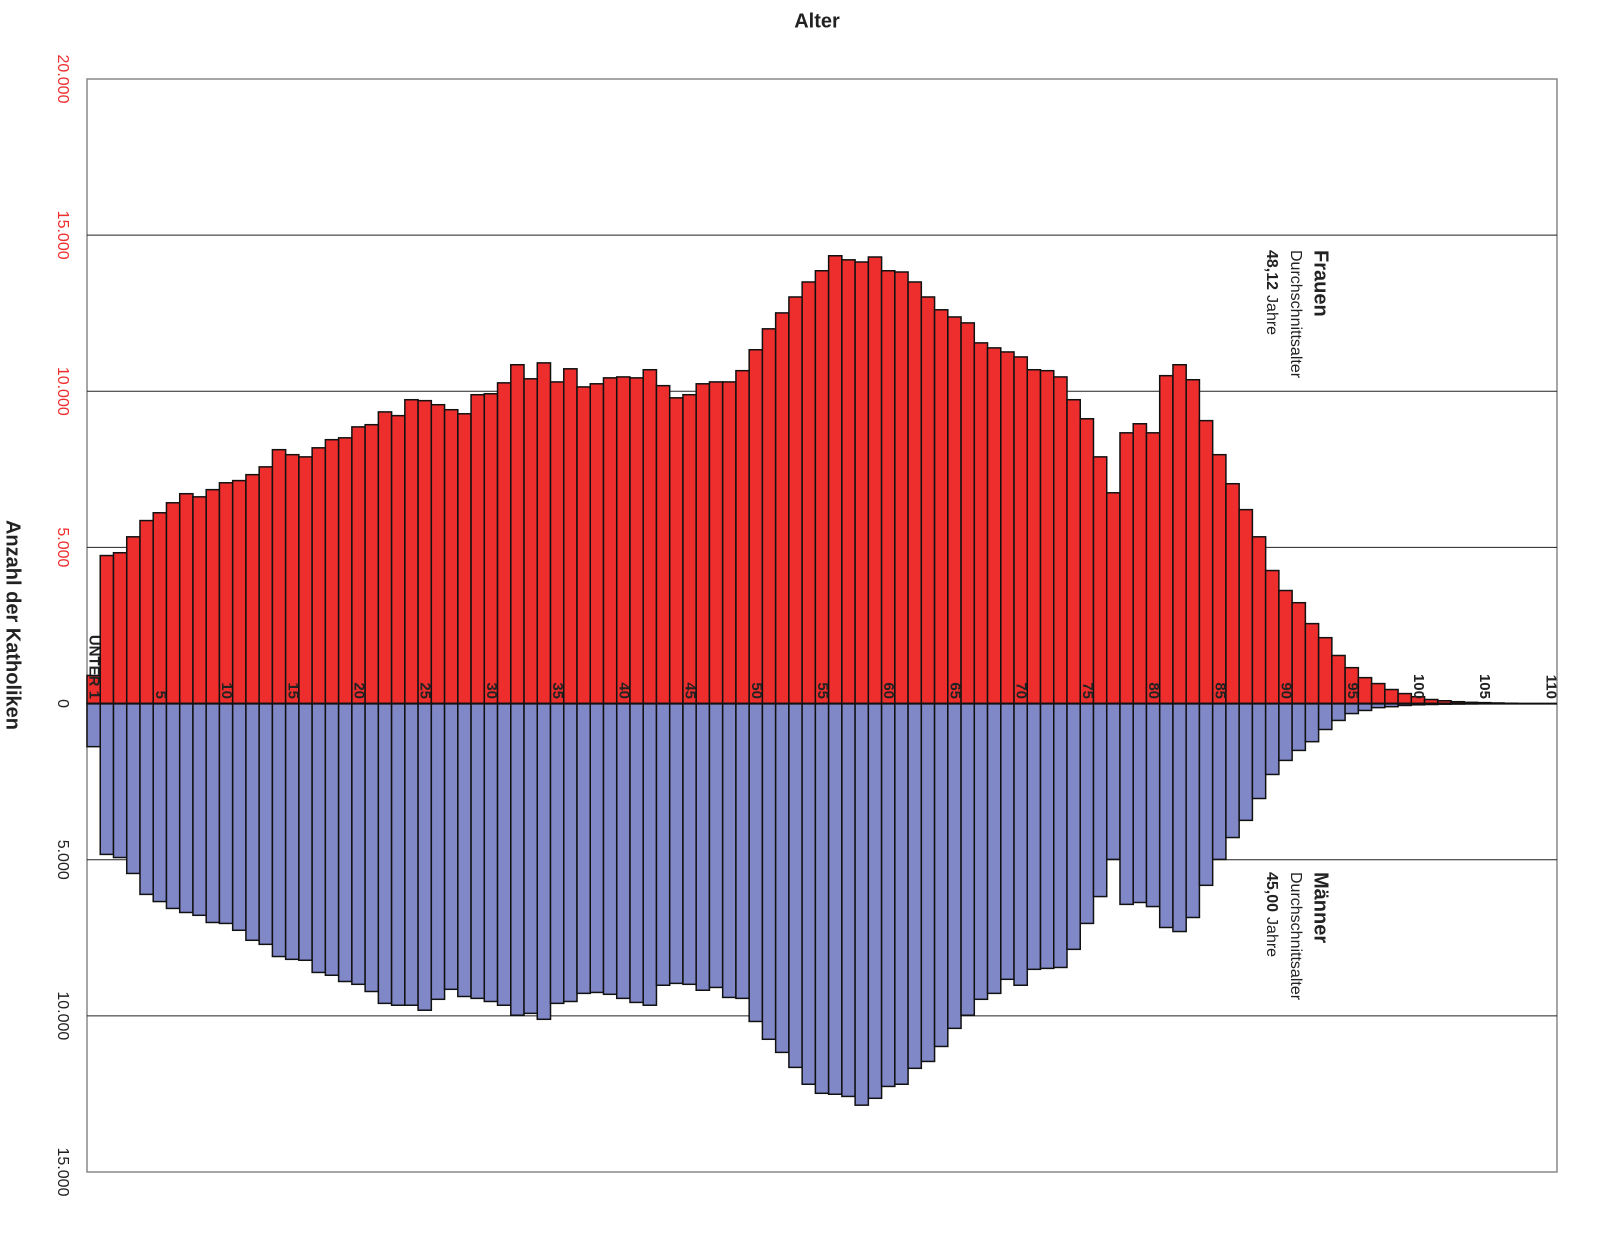 The image size is (1599, 1240). I want to click on x-tick-label: 95, so click(1352, 690).